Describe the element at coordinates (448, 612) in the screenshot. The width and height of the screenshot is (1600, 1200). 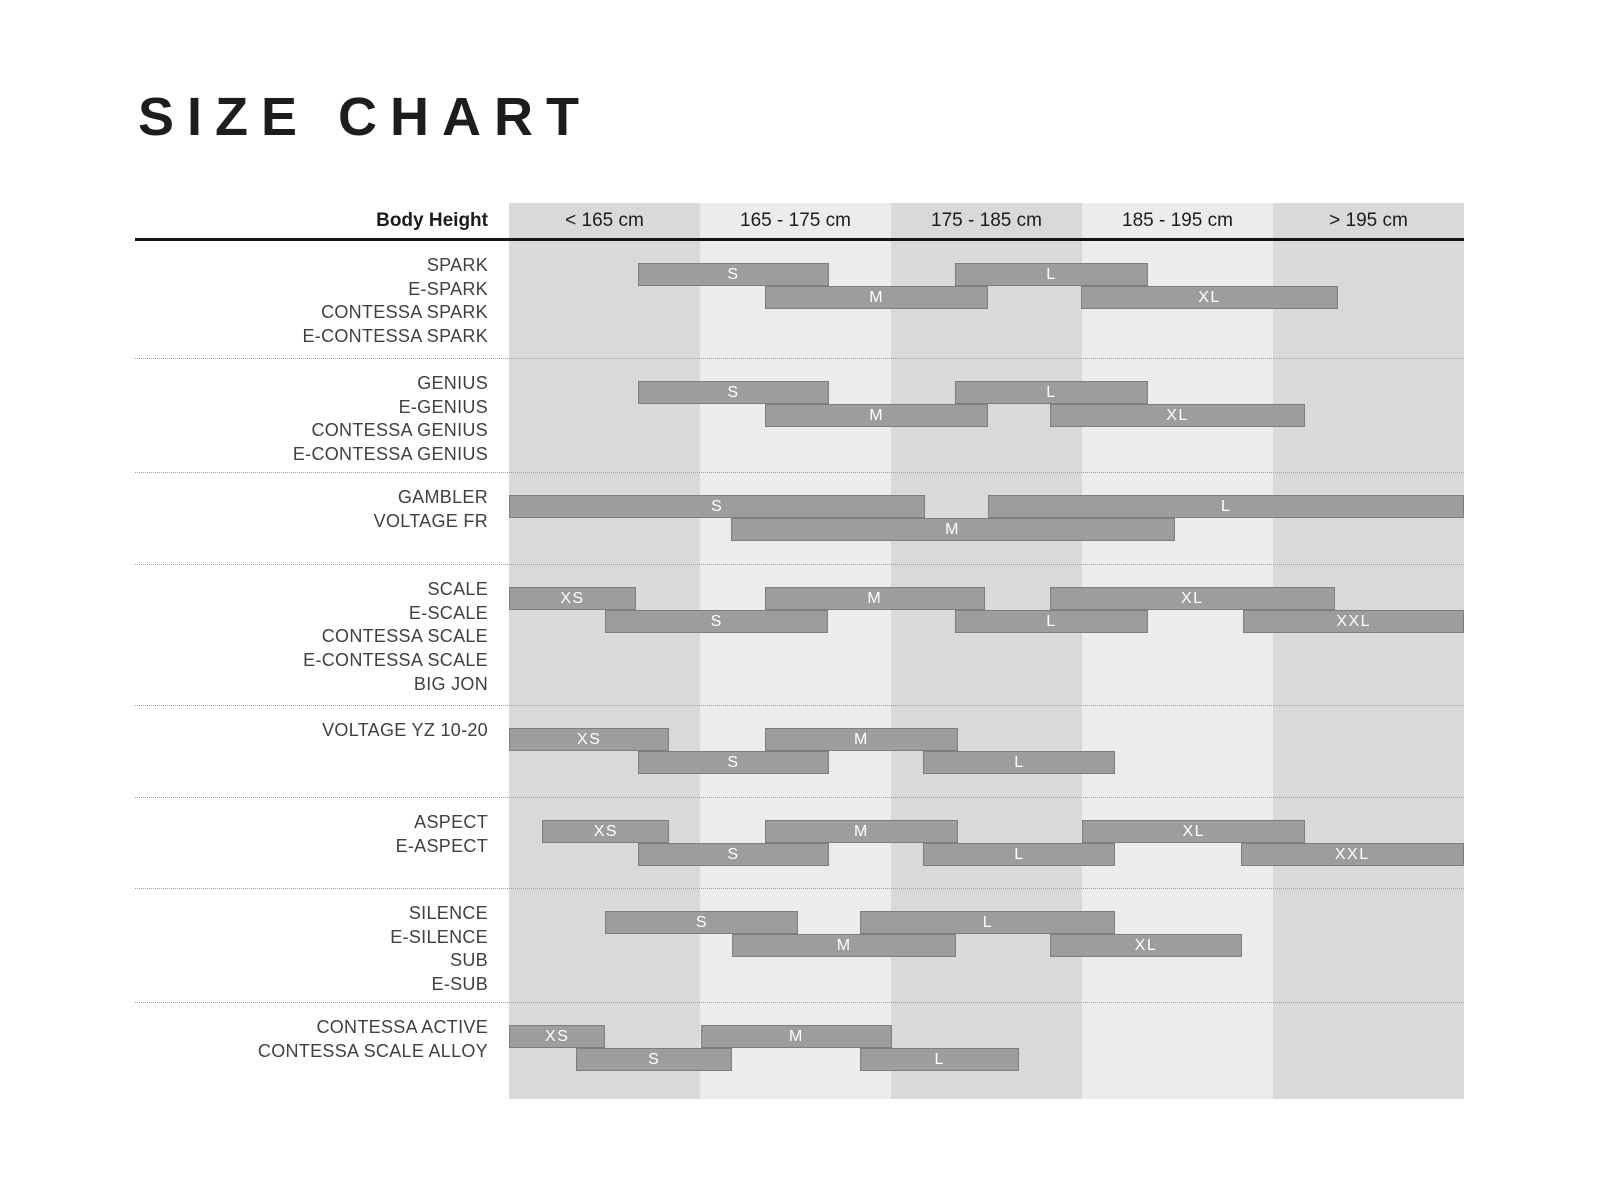
I see `model-label: E-SCALE` at that location.